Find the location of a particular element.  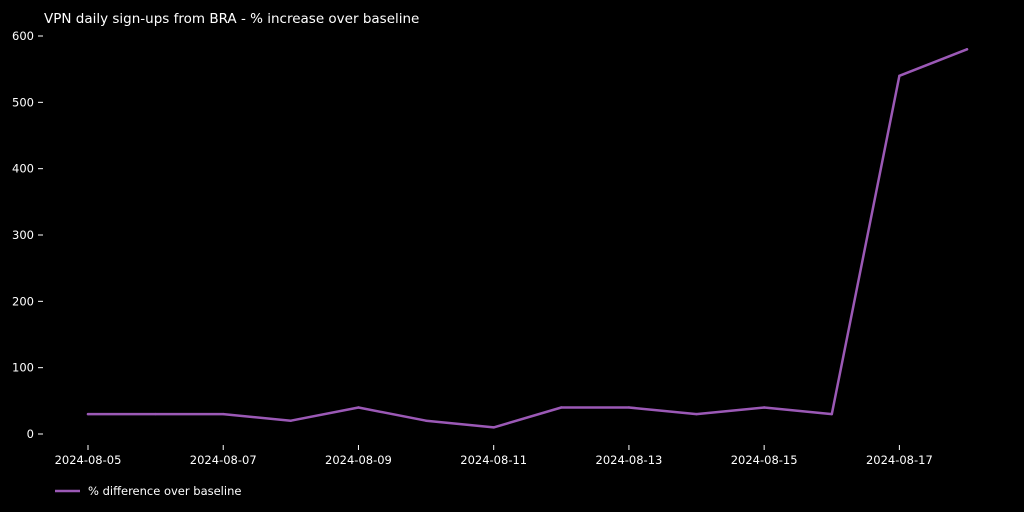

y-tick-label: 600 is located at coordinates (23, 36).